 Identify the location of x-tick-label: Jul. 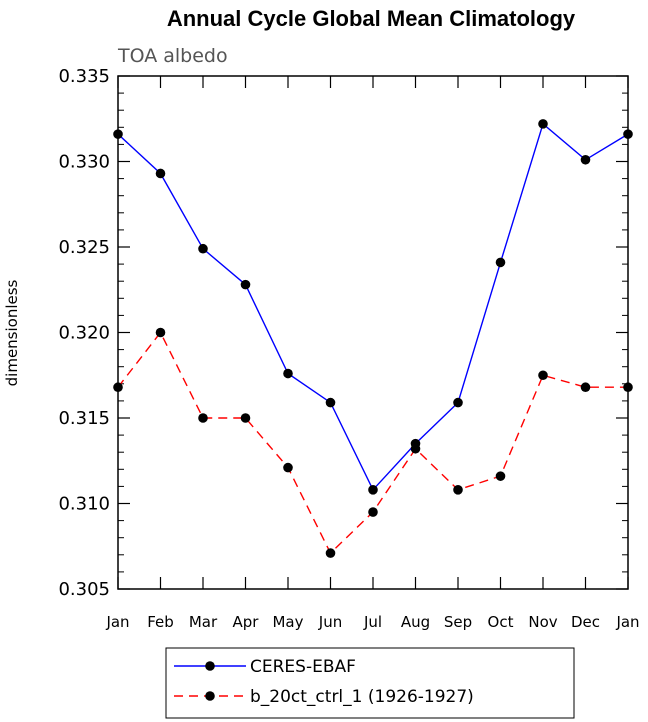
(372, 622).